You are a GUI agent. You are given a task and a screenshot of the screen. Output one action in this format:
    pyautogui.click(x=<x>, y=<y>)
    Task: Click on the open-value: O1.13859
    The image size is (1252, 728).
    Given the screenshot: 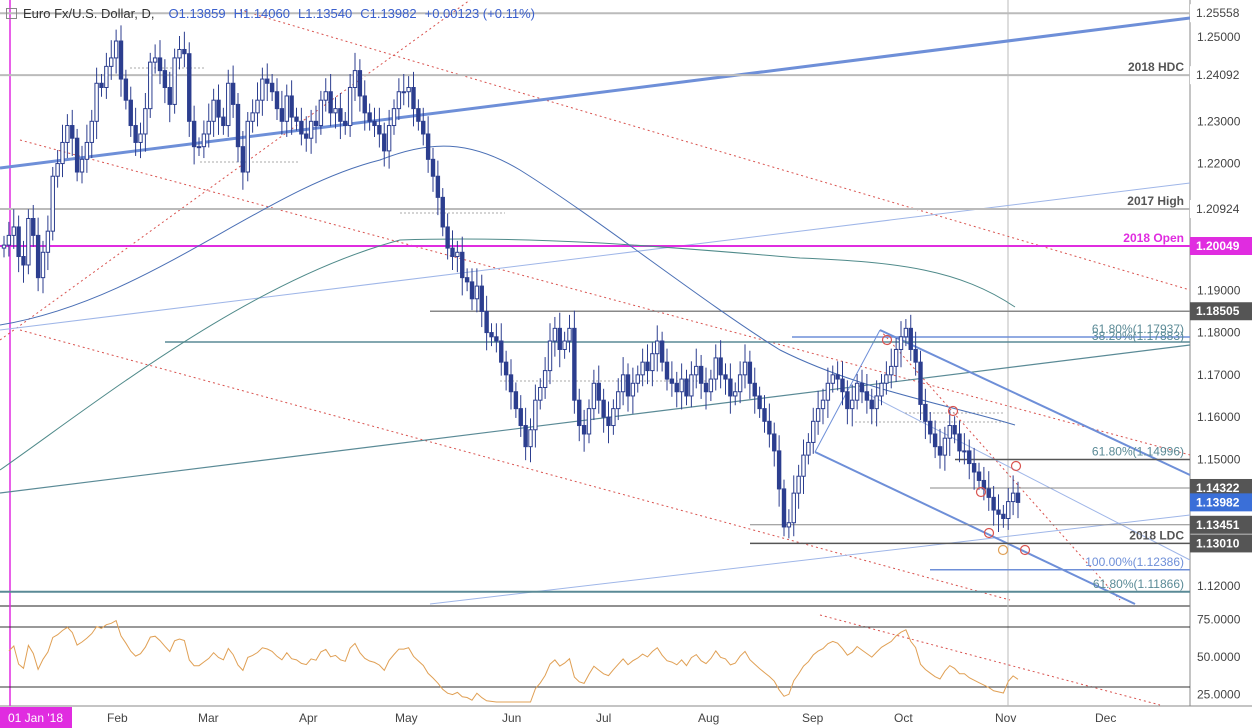 What is the action you would take?
    pyautogui.click(x=197, y=13)
    